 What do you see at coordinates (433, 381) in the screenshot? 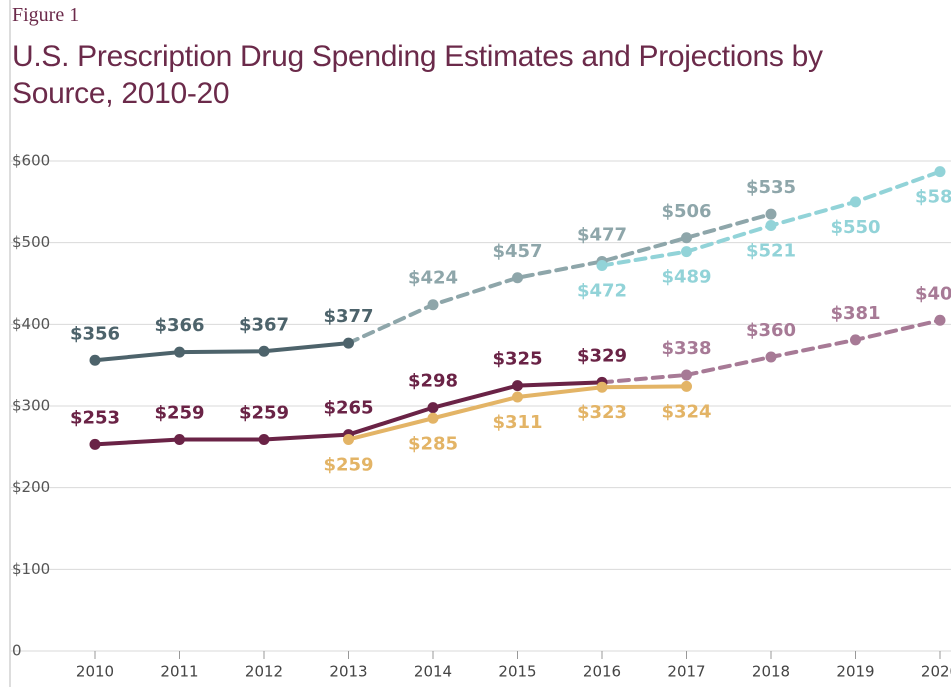
I see `data-label: $298` at bounding box center [433, 381].